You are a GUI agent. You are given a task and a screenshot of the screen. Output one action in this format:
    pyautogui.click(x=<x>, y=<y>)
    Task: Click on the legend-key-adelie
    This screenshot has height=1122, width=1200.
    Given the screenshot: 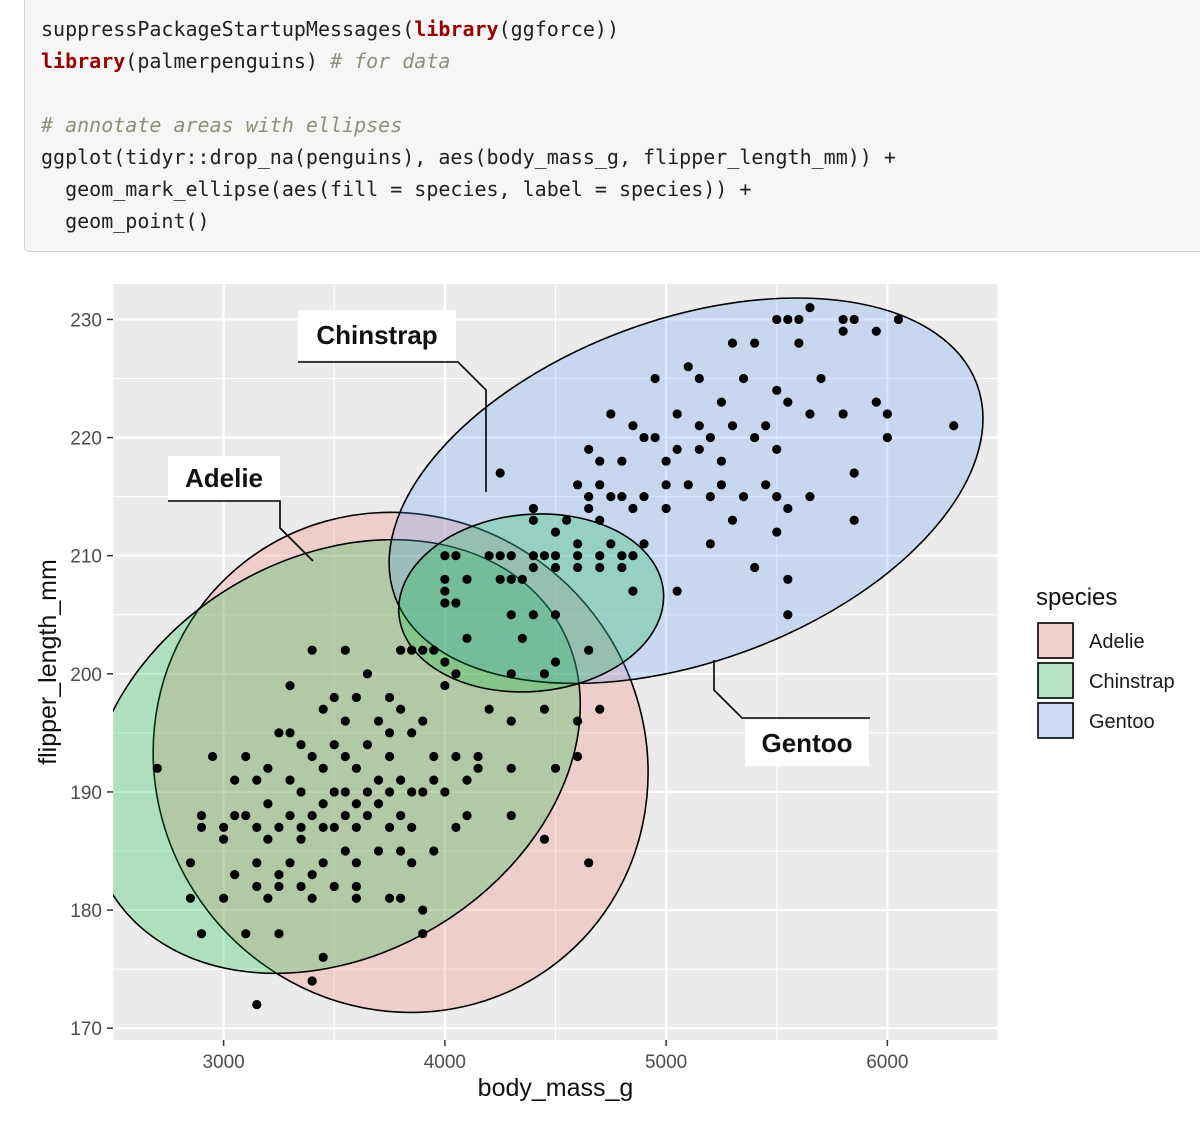 What is the action you would take?
    pyautogui.click(x=1055, y=640)
    